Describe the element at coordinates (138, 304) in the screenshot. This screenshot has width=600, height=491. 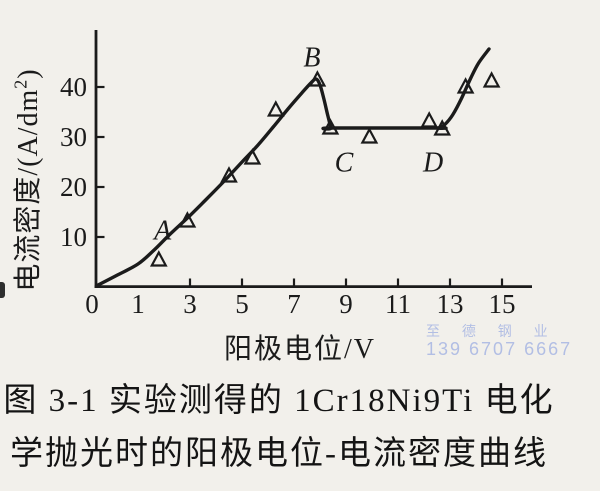
I see `x-tick-label: 1` at that location.